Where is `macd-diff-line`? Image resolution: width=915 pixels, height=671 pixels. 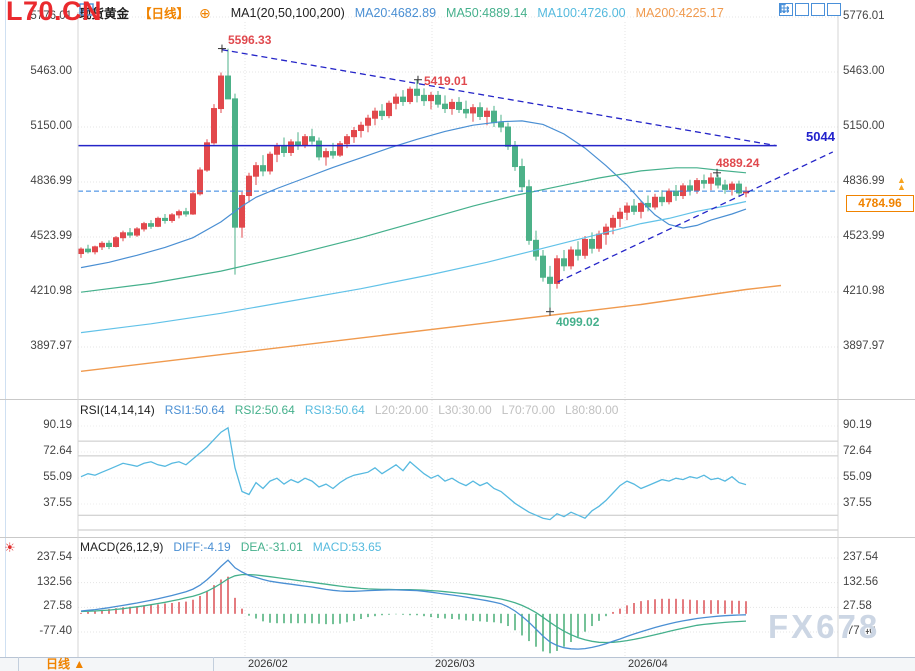 macd-diff-line is located at coordinates (413, 604).